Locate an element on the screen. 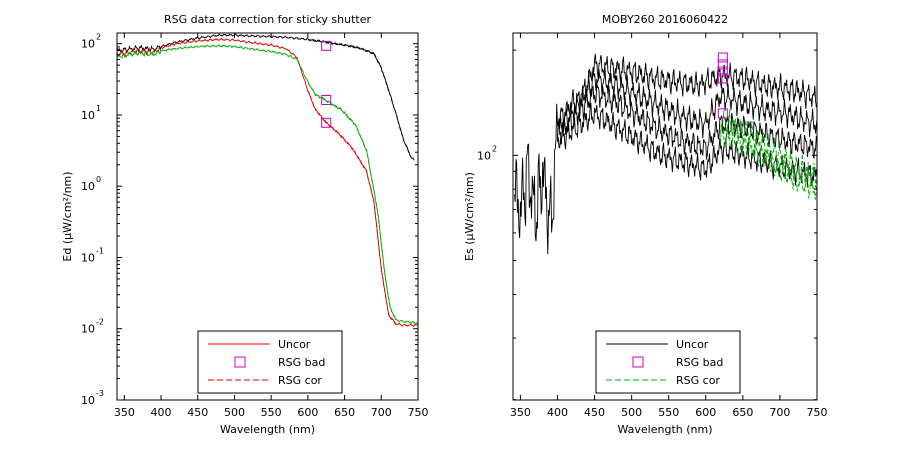  y-tick-exponent-5: -2 is located at coordinates (100, 322).